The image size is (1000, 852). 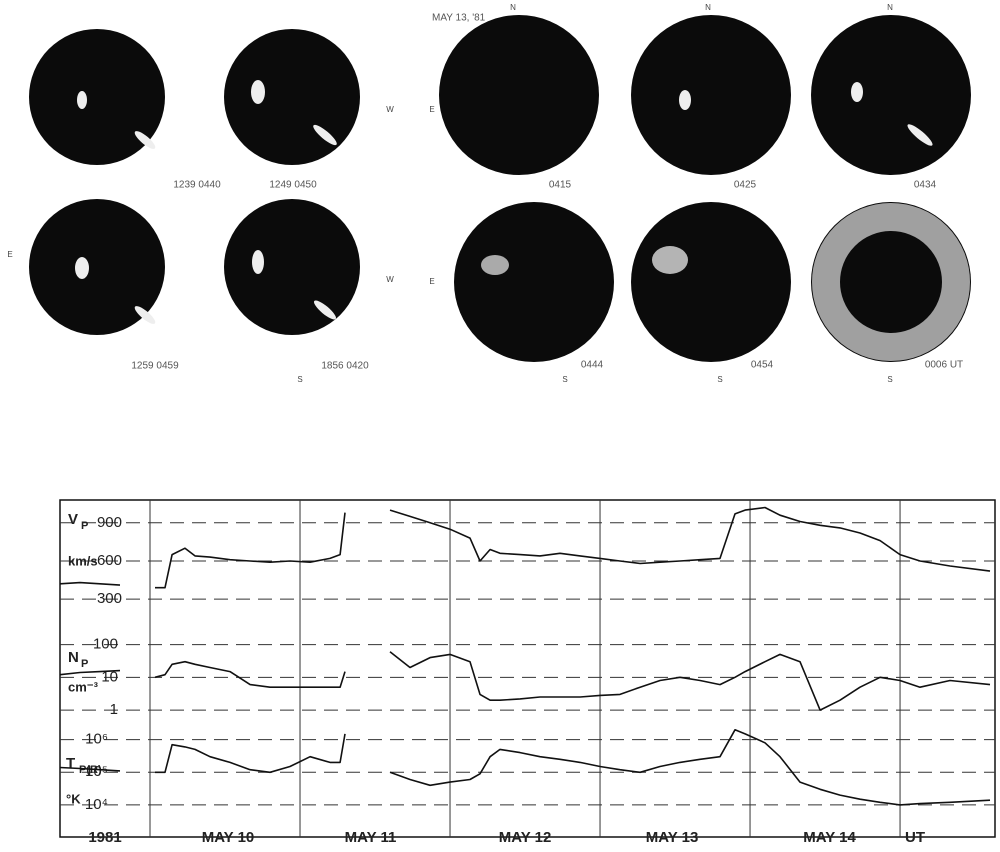 What do you see at coordinates (762, 365) in the screenshot?
I see `image-time-label: 0454` at bounding box center [762, 365].